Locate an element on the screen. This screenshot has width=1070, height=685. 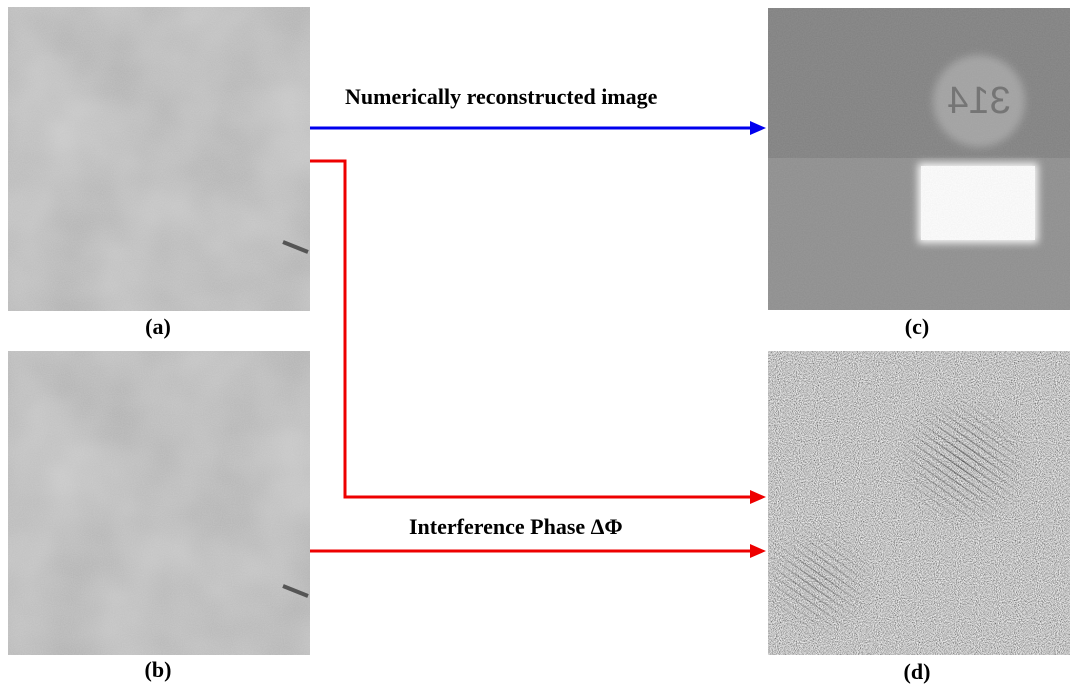
hologram-image-a is located at coordinates (159, 159).